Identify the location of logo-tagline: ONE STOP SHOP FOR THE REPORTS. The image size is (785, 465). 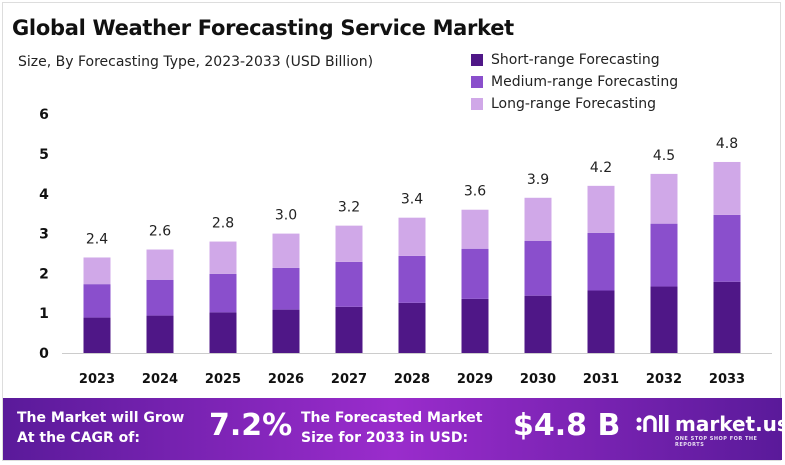
(716, 442).